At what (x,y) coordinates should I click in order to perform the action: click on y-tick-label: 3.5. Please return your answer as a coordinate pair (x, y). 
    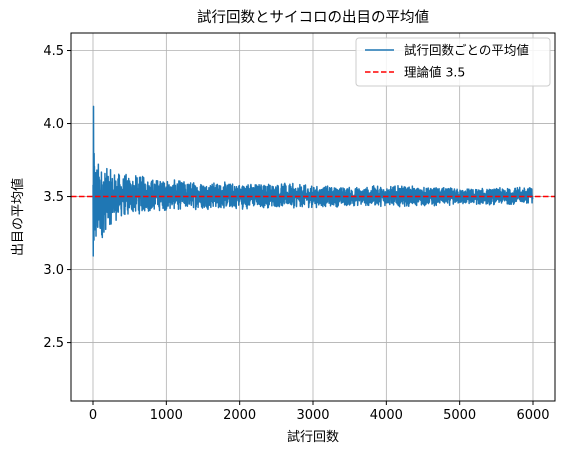
    Looking at the image, I should click on (53, 197).